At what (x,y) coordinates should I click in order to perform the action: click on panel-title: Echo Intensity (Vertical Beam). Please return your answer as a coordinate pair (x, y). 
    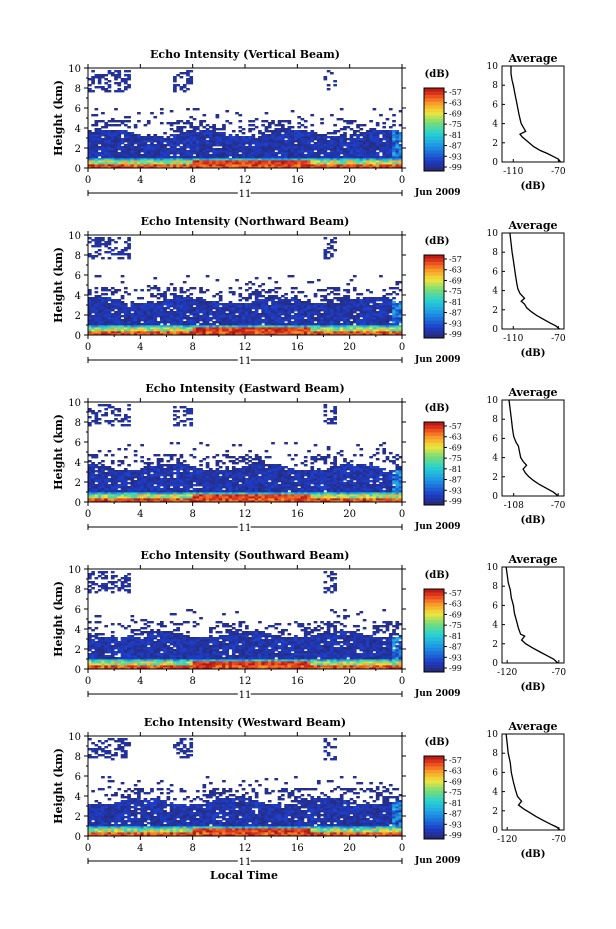
    Looking at the image, I should click on (245, 54).